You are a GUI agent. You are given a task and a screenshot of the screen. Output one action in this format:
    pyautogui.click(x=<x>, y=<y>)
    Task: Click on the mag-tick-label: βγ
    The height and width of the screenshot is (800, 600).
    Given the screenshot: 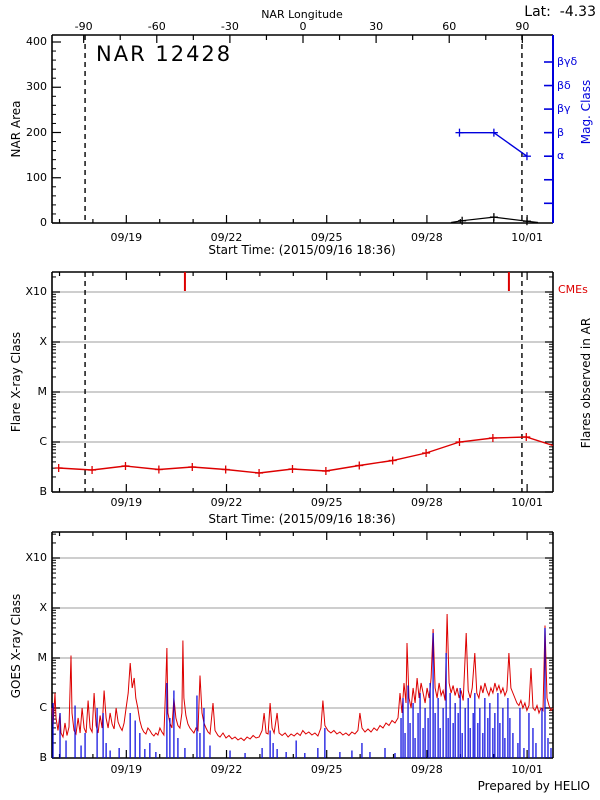 What is the action you would take?
    pyautogui.click(x=564, y=109)
    